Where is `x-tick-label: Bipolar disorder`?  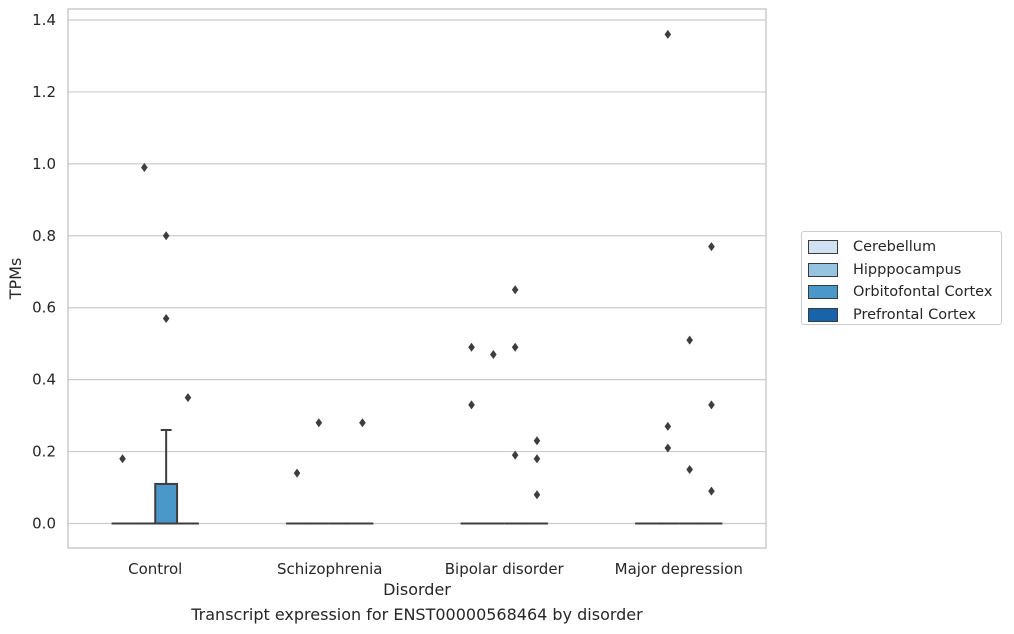
x-tick-label: Bipolar disorder is located at coordinates (505, 569).